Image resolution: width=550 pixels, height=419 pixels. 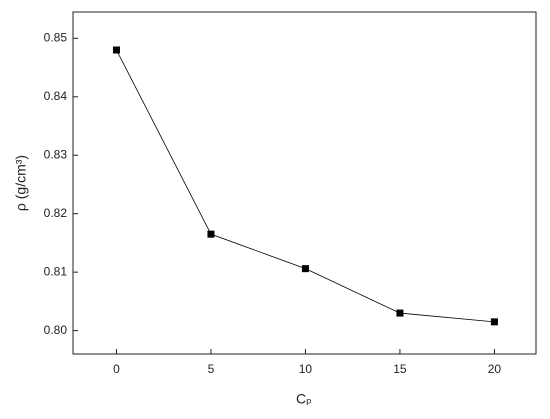 What do you see at coordinates (116, 369) in the screenshot?
I see `x-tick-label: 0` at bounding box center [116, 369].